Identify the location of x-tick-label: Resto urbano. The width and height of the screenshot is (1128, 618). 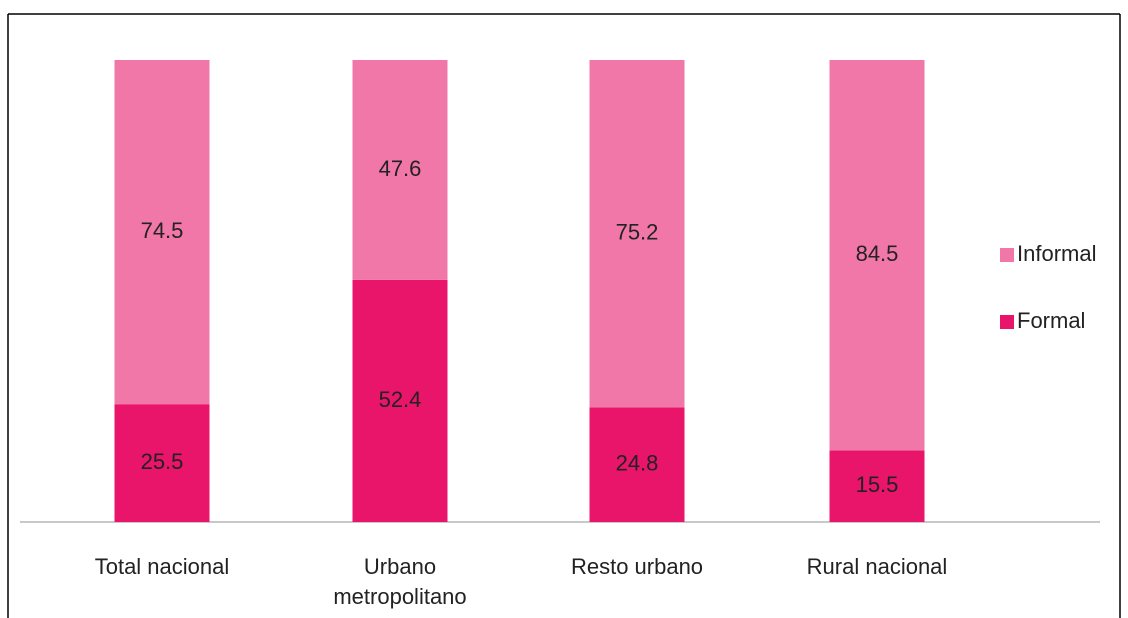
(637, 566).